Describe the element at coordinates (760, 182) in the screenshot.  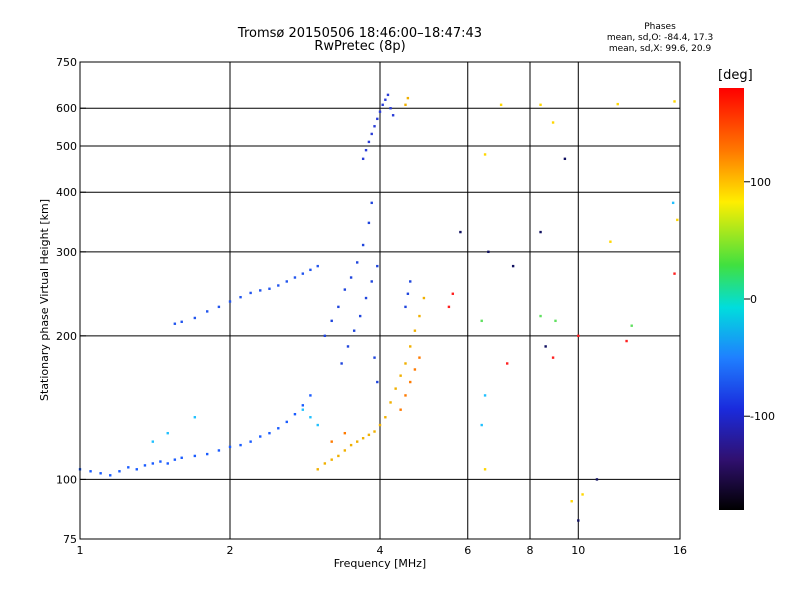
I see `colorbar-tick-label: 100` at that location.